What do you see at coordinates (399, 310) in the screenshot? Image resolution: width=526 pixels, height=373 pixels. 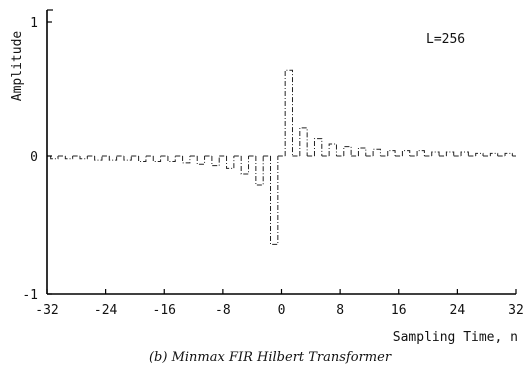 I see `x-tick-label: 16` at bounding box center [399, 310].